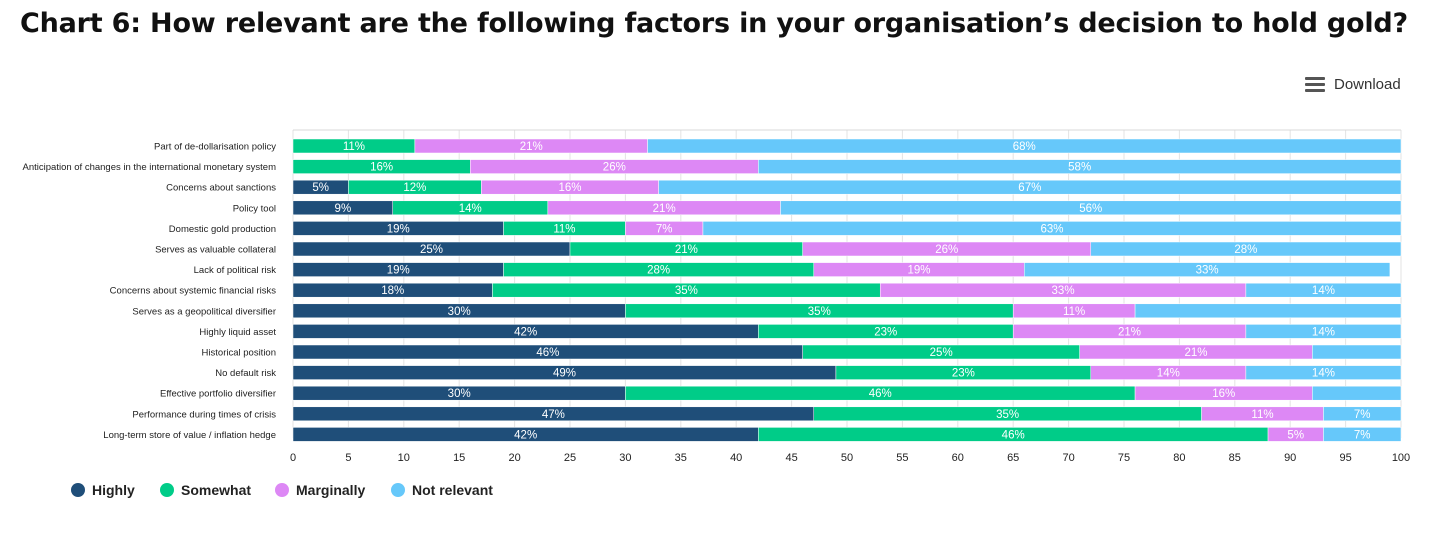 This screenshot has width=1456, height=533. Describe the element at coordinates (215, 147) in the screenshot. I see `category-label: Part of de-dollarisation policy` at that location.